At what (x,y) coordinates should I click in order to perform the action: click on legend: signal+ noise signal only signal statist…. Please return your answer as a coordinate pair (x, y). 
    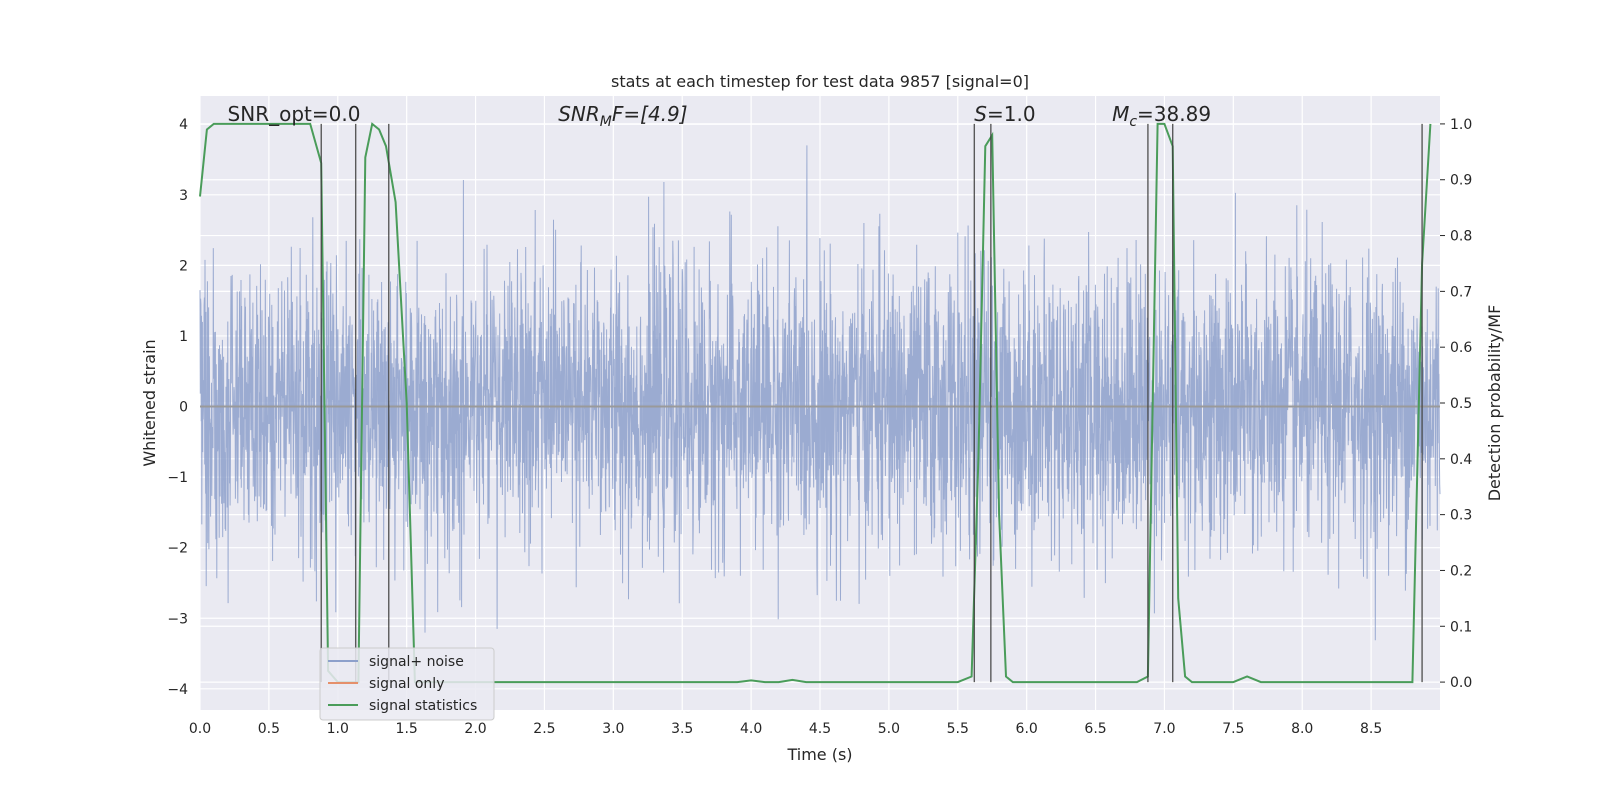
    Looking at the image, I should click on (407, 684).